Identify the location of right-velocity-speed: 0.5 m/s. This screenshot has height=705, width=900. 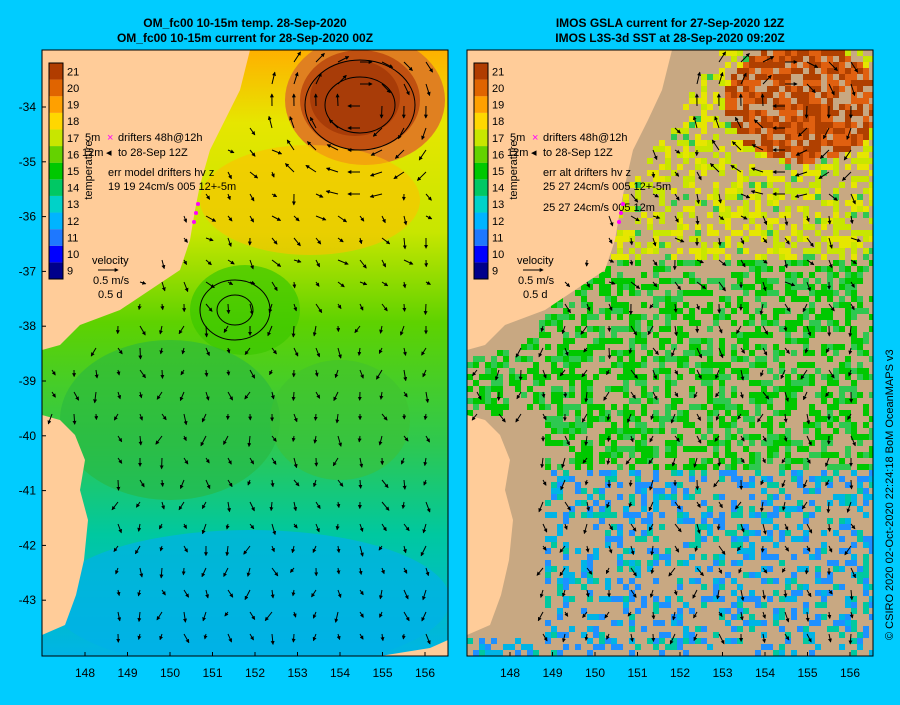
(536, 281).